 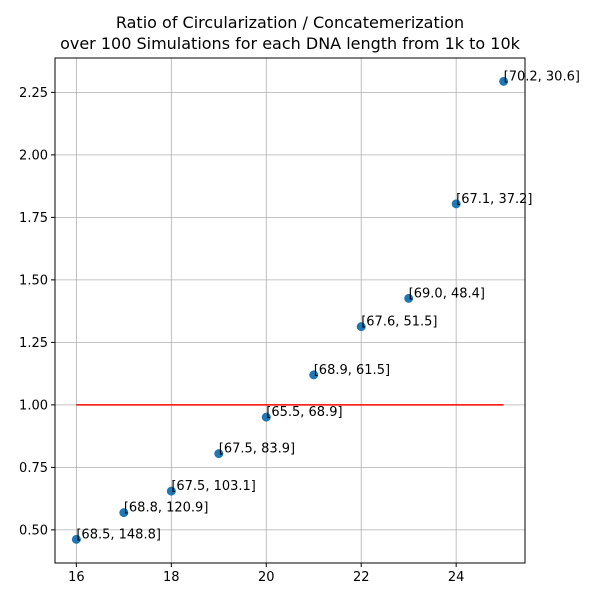 What do you see at coordinates (399, 322) in the screenshot?
I see `data-label: [67.6, 51.5]` at bounding box center [399, 322].